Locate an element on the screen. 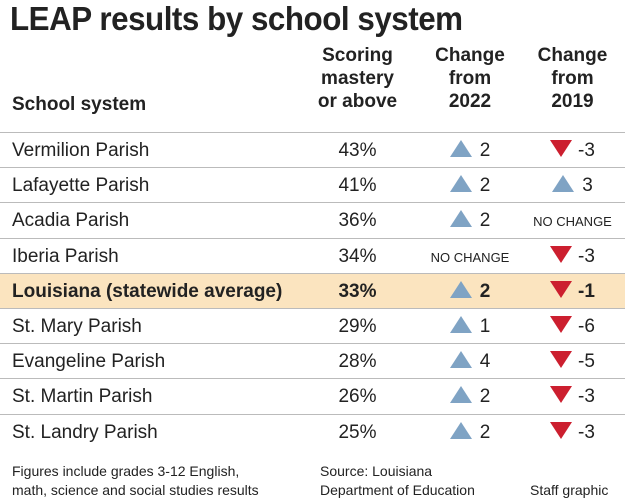 The width and height of the screenshot is (625, 500). cell-value: Lafayette Parish is located at coordinates (81, 186).